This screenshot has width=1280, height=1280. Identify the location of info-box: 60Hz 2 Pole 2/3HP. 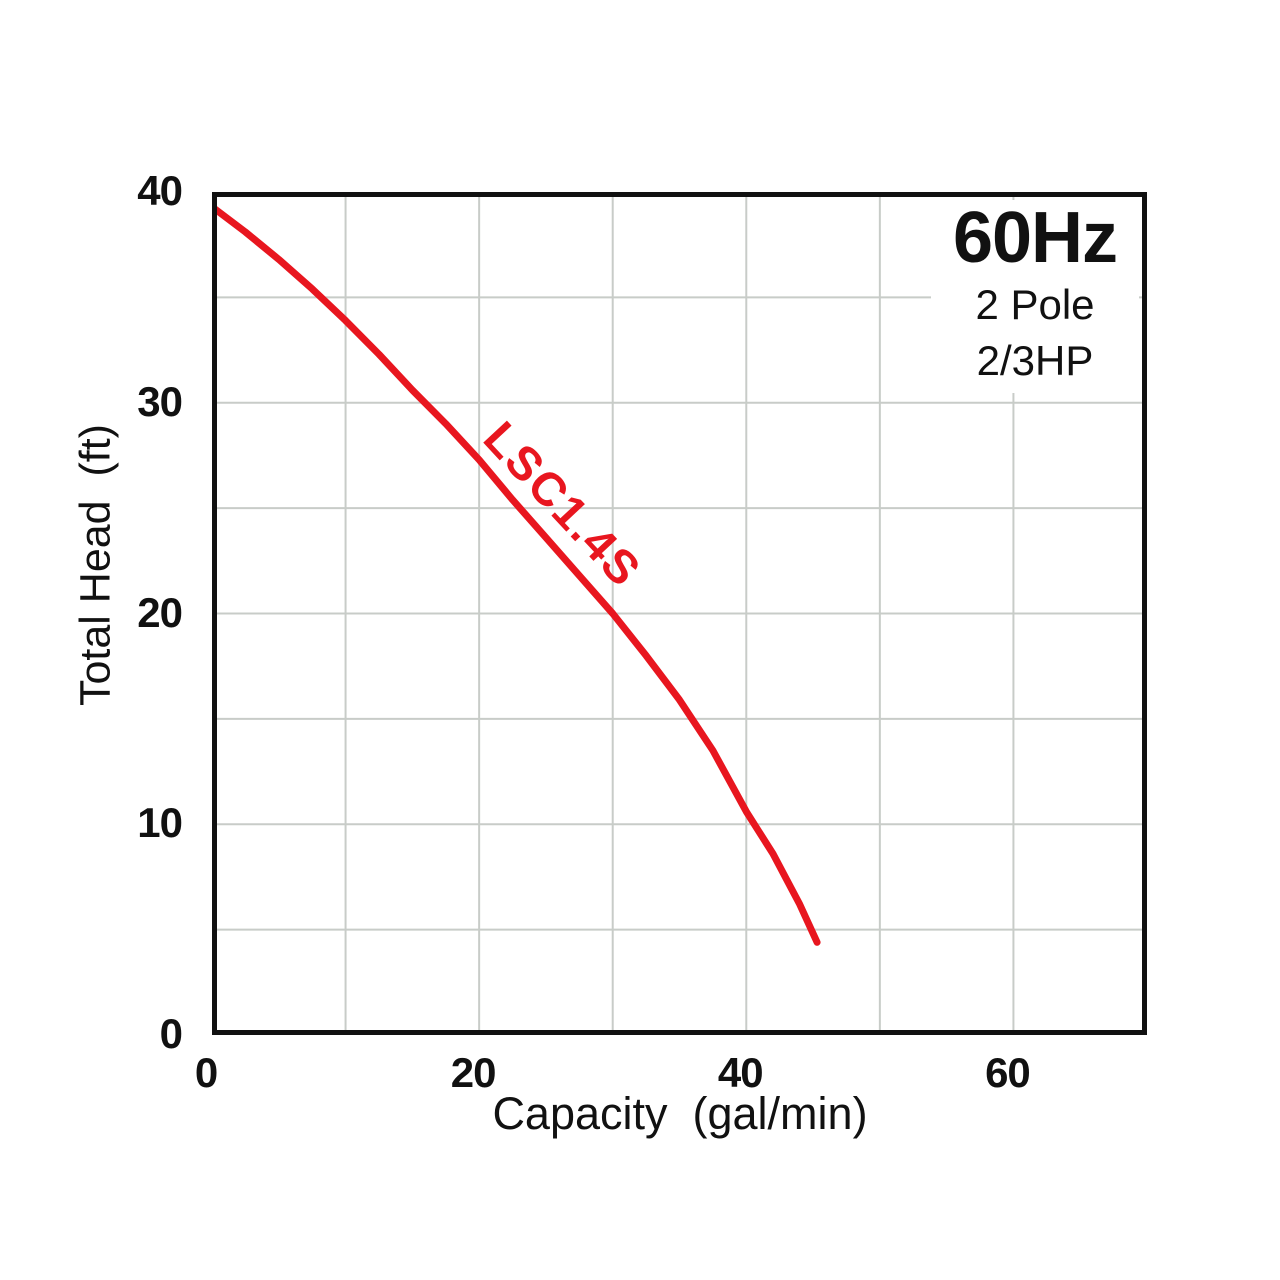
(1035, 296).